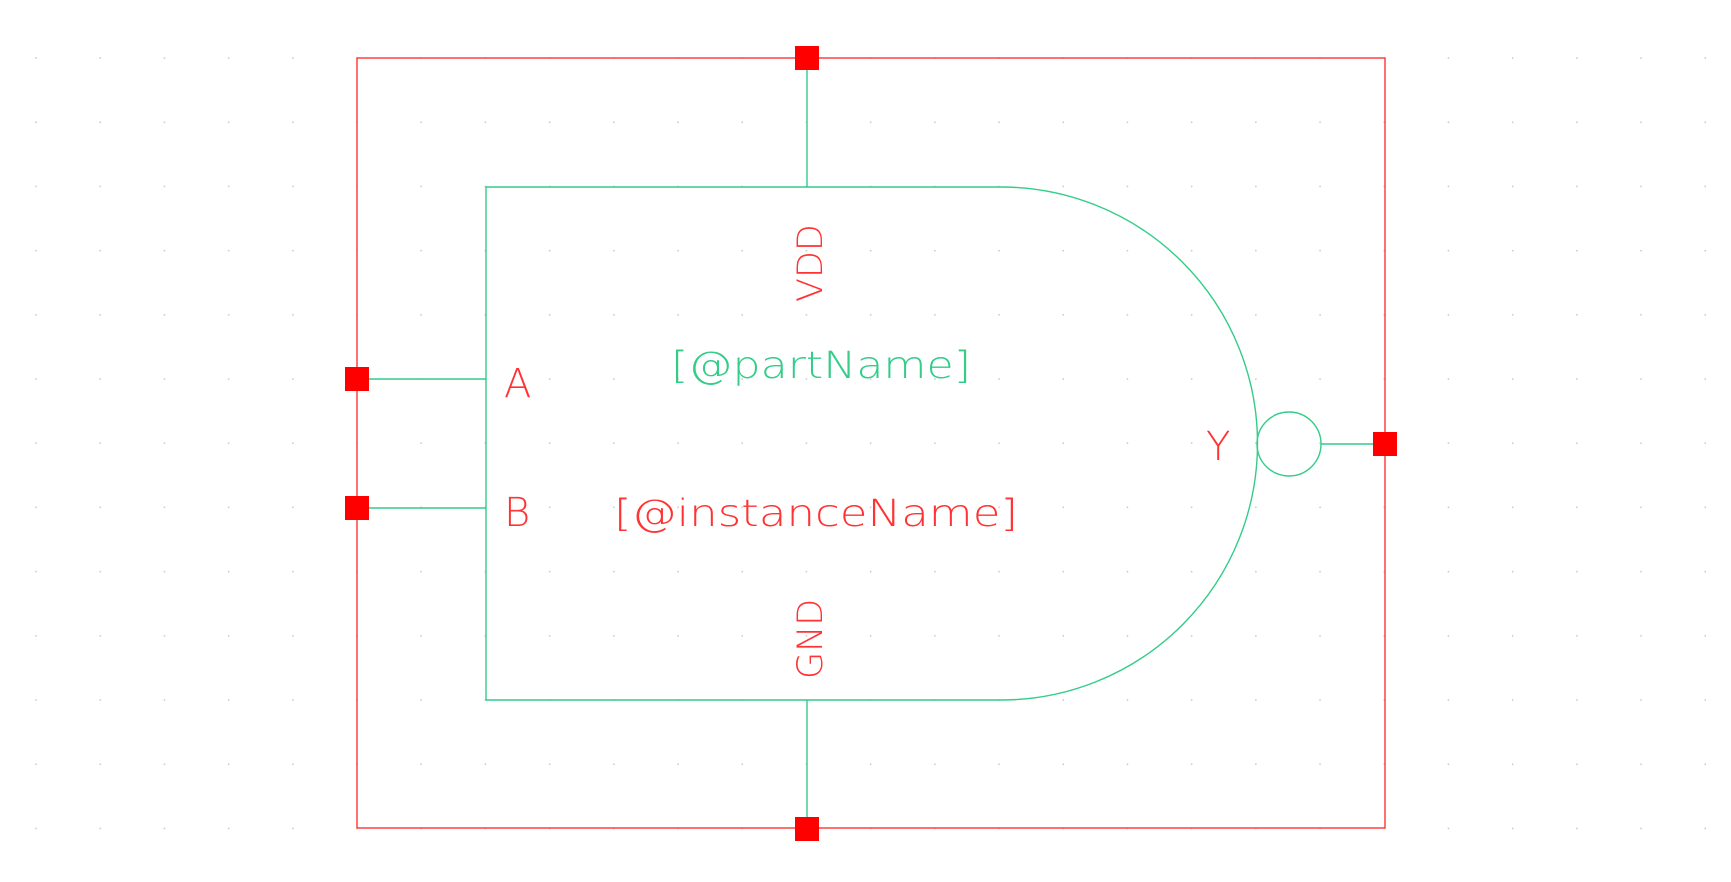 This screenshot has width=1731, height=882. Describe the element at coordinates (517, 384) in the screenshot. I see `pin-label-a: A` at that location.